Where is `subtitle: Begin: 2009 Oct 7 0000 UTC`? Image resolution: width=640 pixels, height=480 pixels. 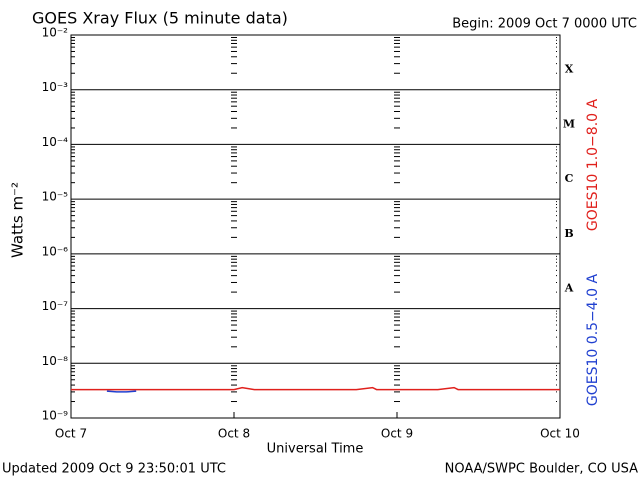 subtitle: Begin: 2009 Oct 7 0000 UTC is located at coordinates (544, 24).